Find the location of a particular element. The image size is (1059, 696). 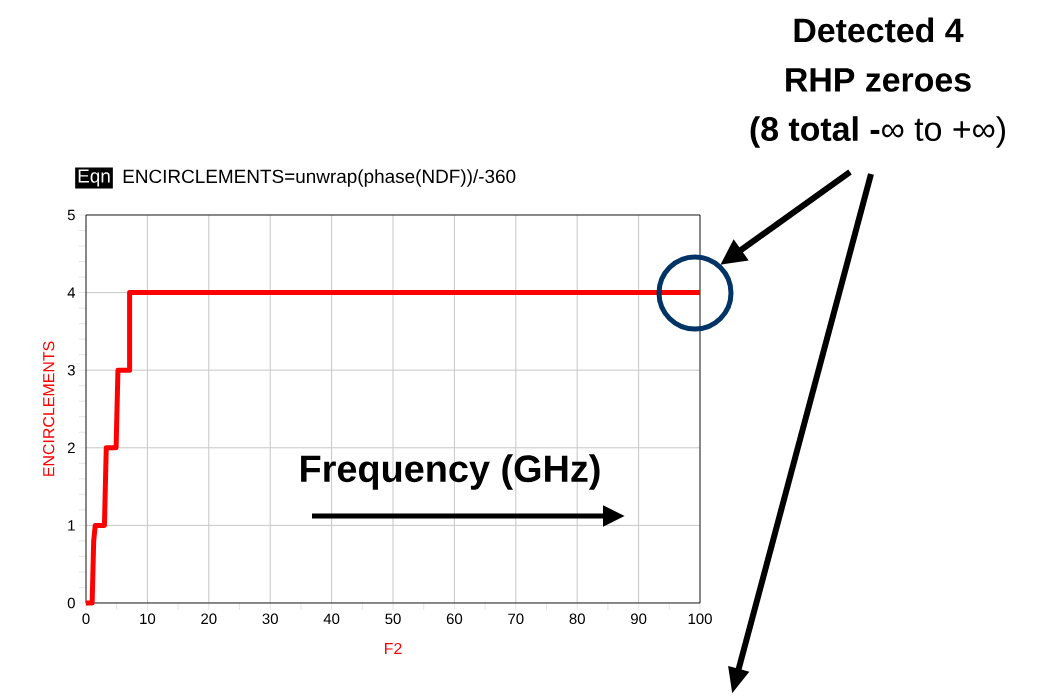

y-tick-label: 2 is located at coordinates (71, 447).